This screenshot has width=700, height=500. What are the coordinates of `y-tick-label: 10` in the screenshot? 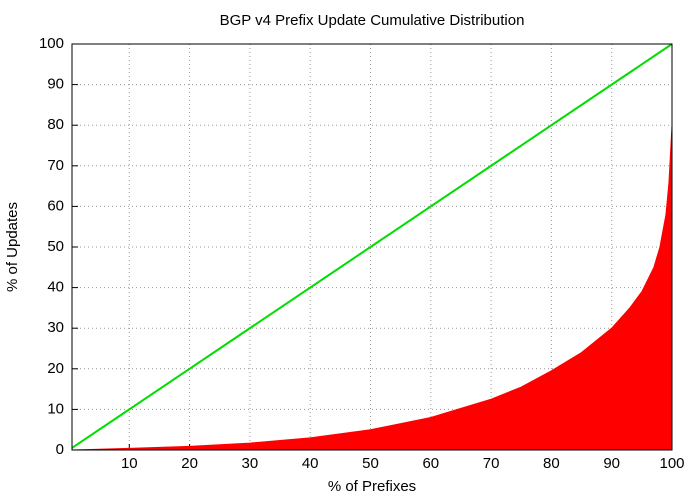 It's located at (55, 408).